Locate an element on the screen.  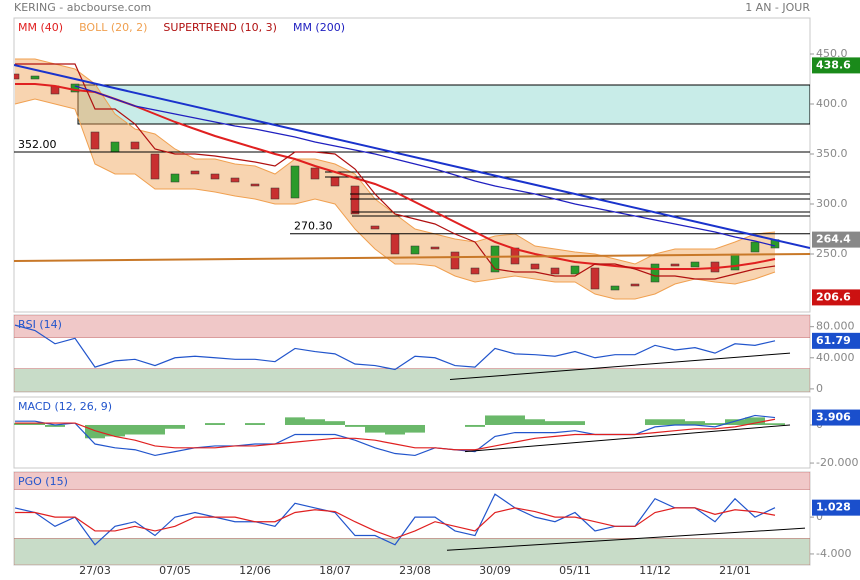
period: 1 AN - JOUR is located at coordinates (777, 7).